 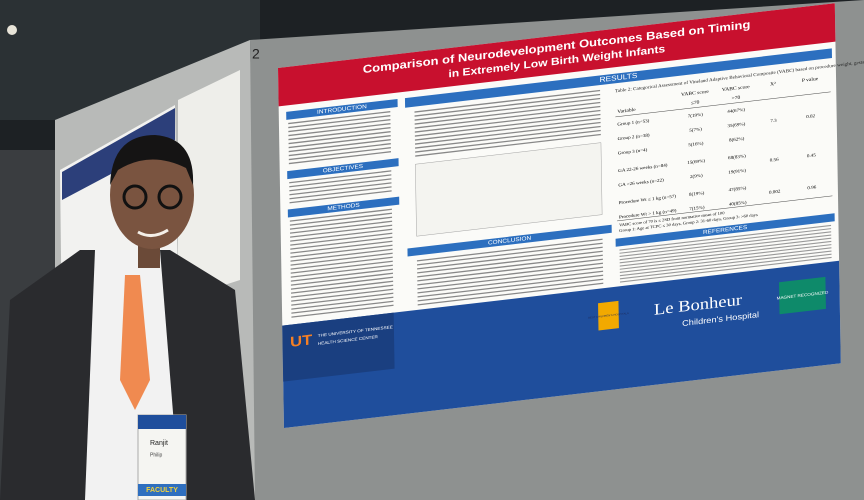 I want to click on hair, so click(x=152, y=160).